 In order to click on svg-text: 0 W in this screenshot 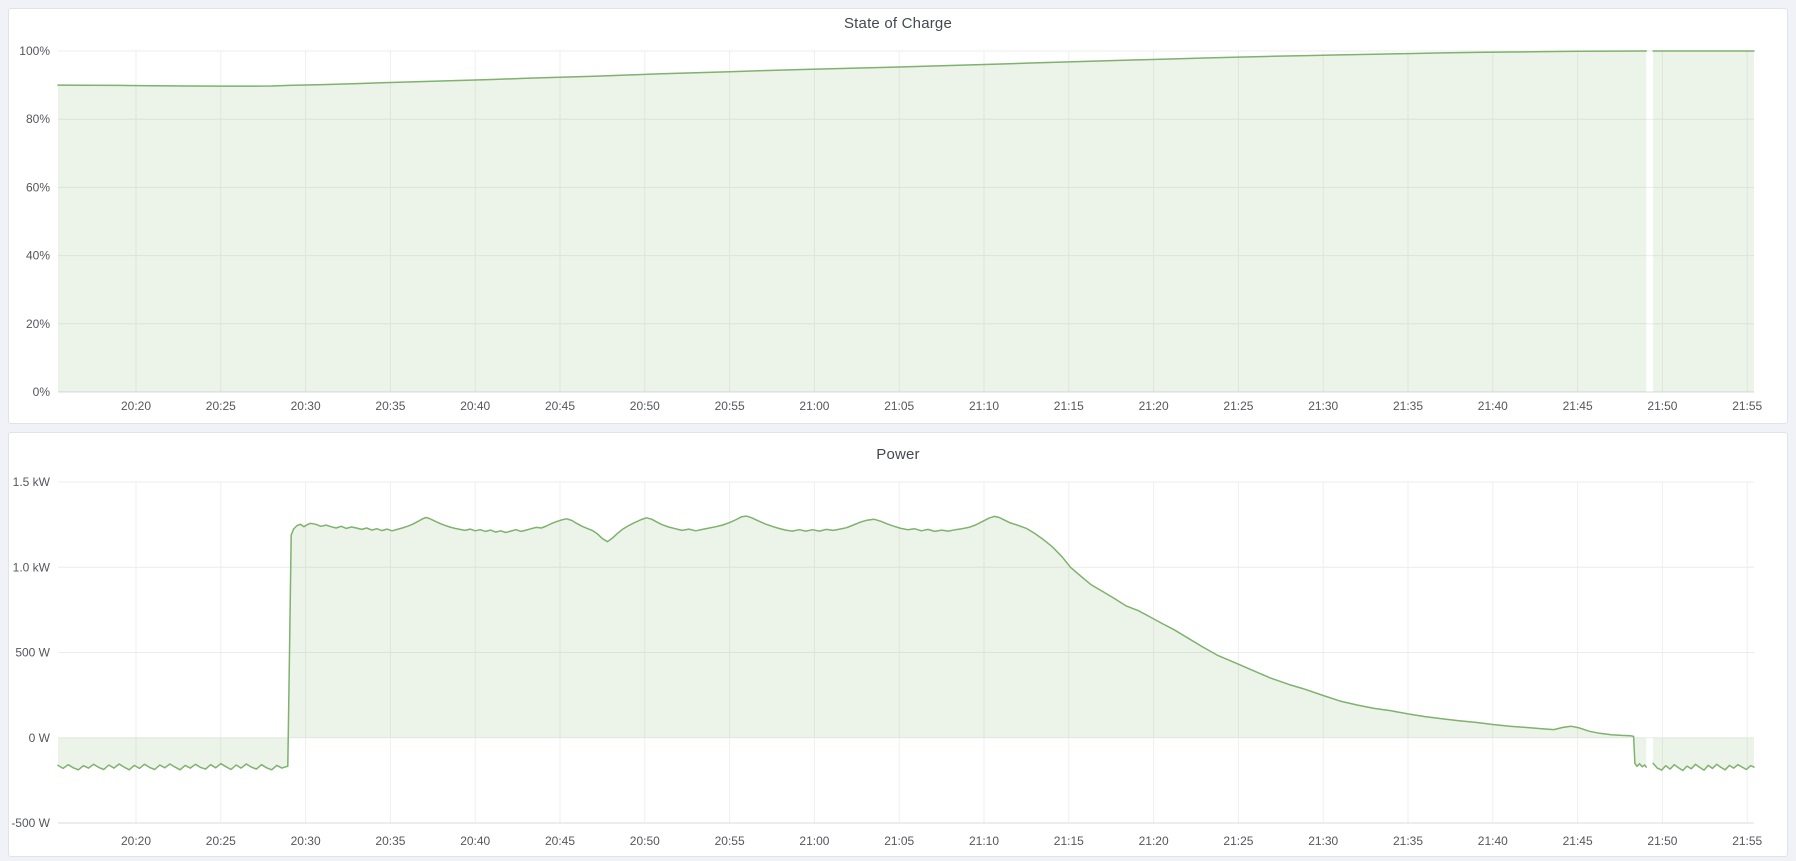, I will do `click(40, 738)`.